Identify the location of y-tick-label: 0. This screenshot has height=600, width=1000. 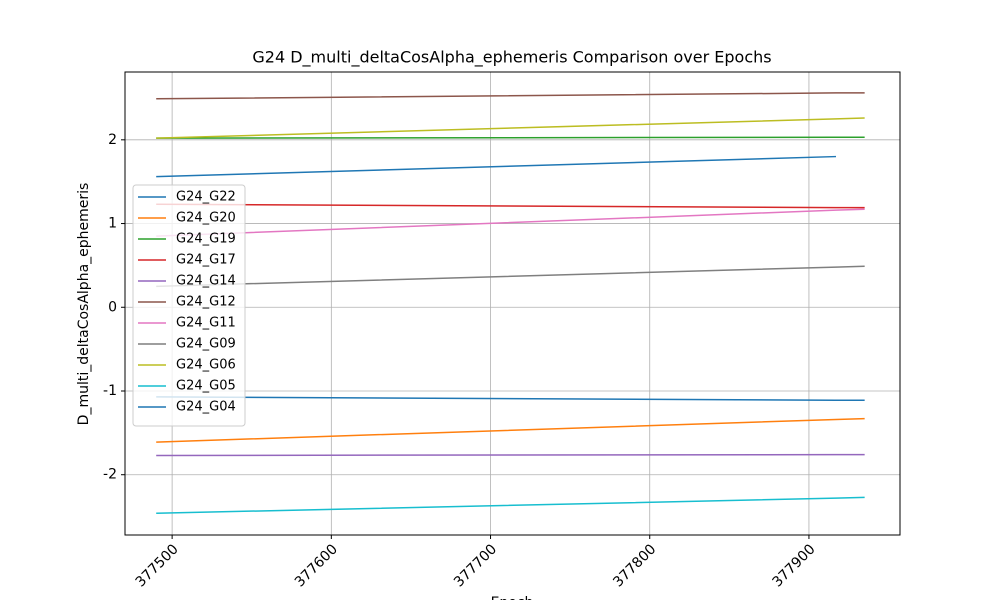
(112, 307).